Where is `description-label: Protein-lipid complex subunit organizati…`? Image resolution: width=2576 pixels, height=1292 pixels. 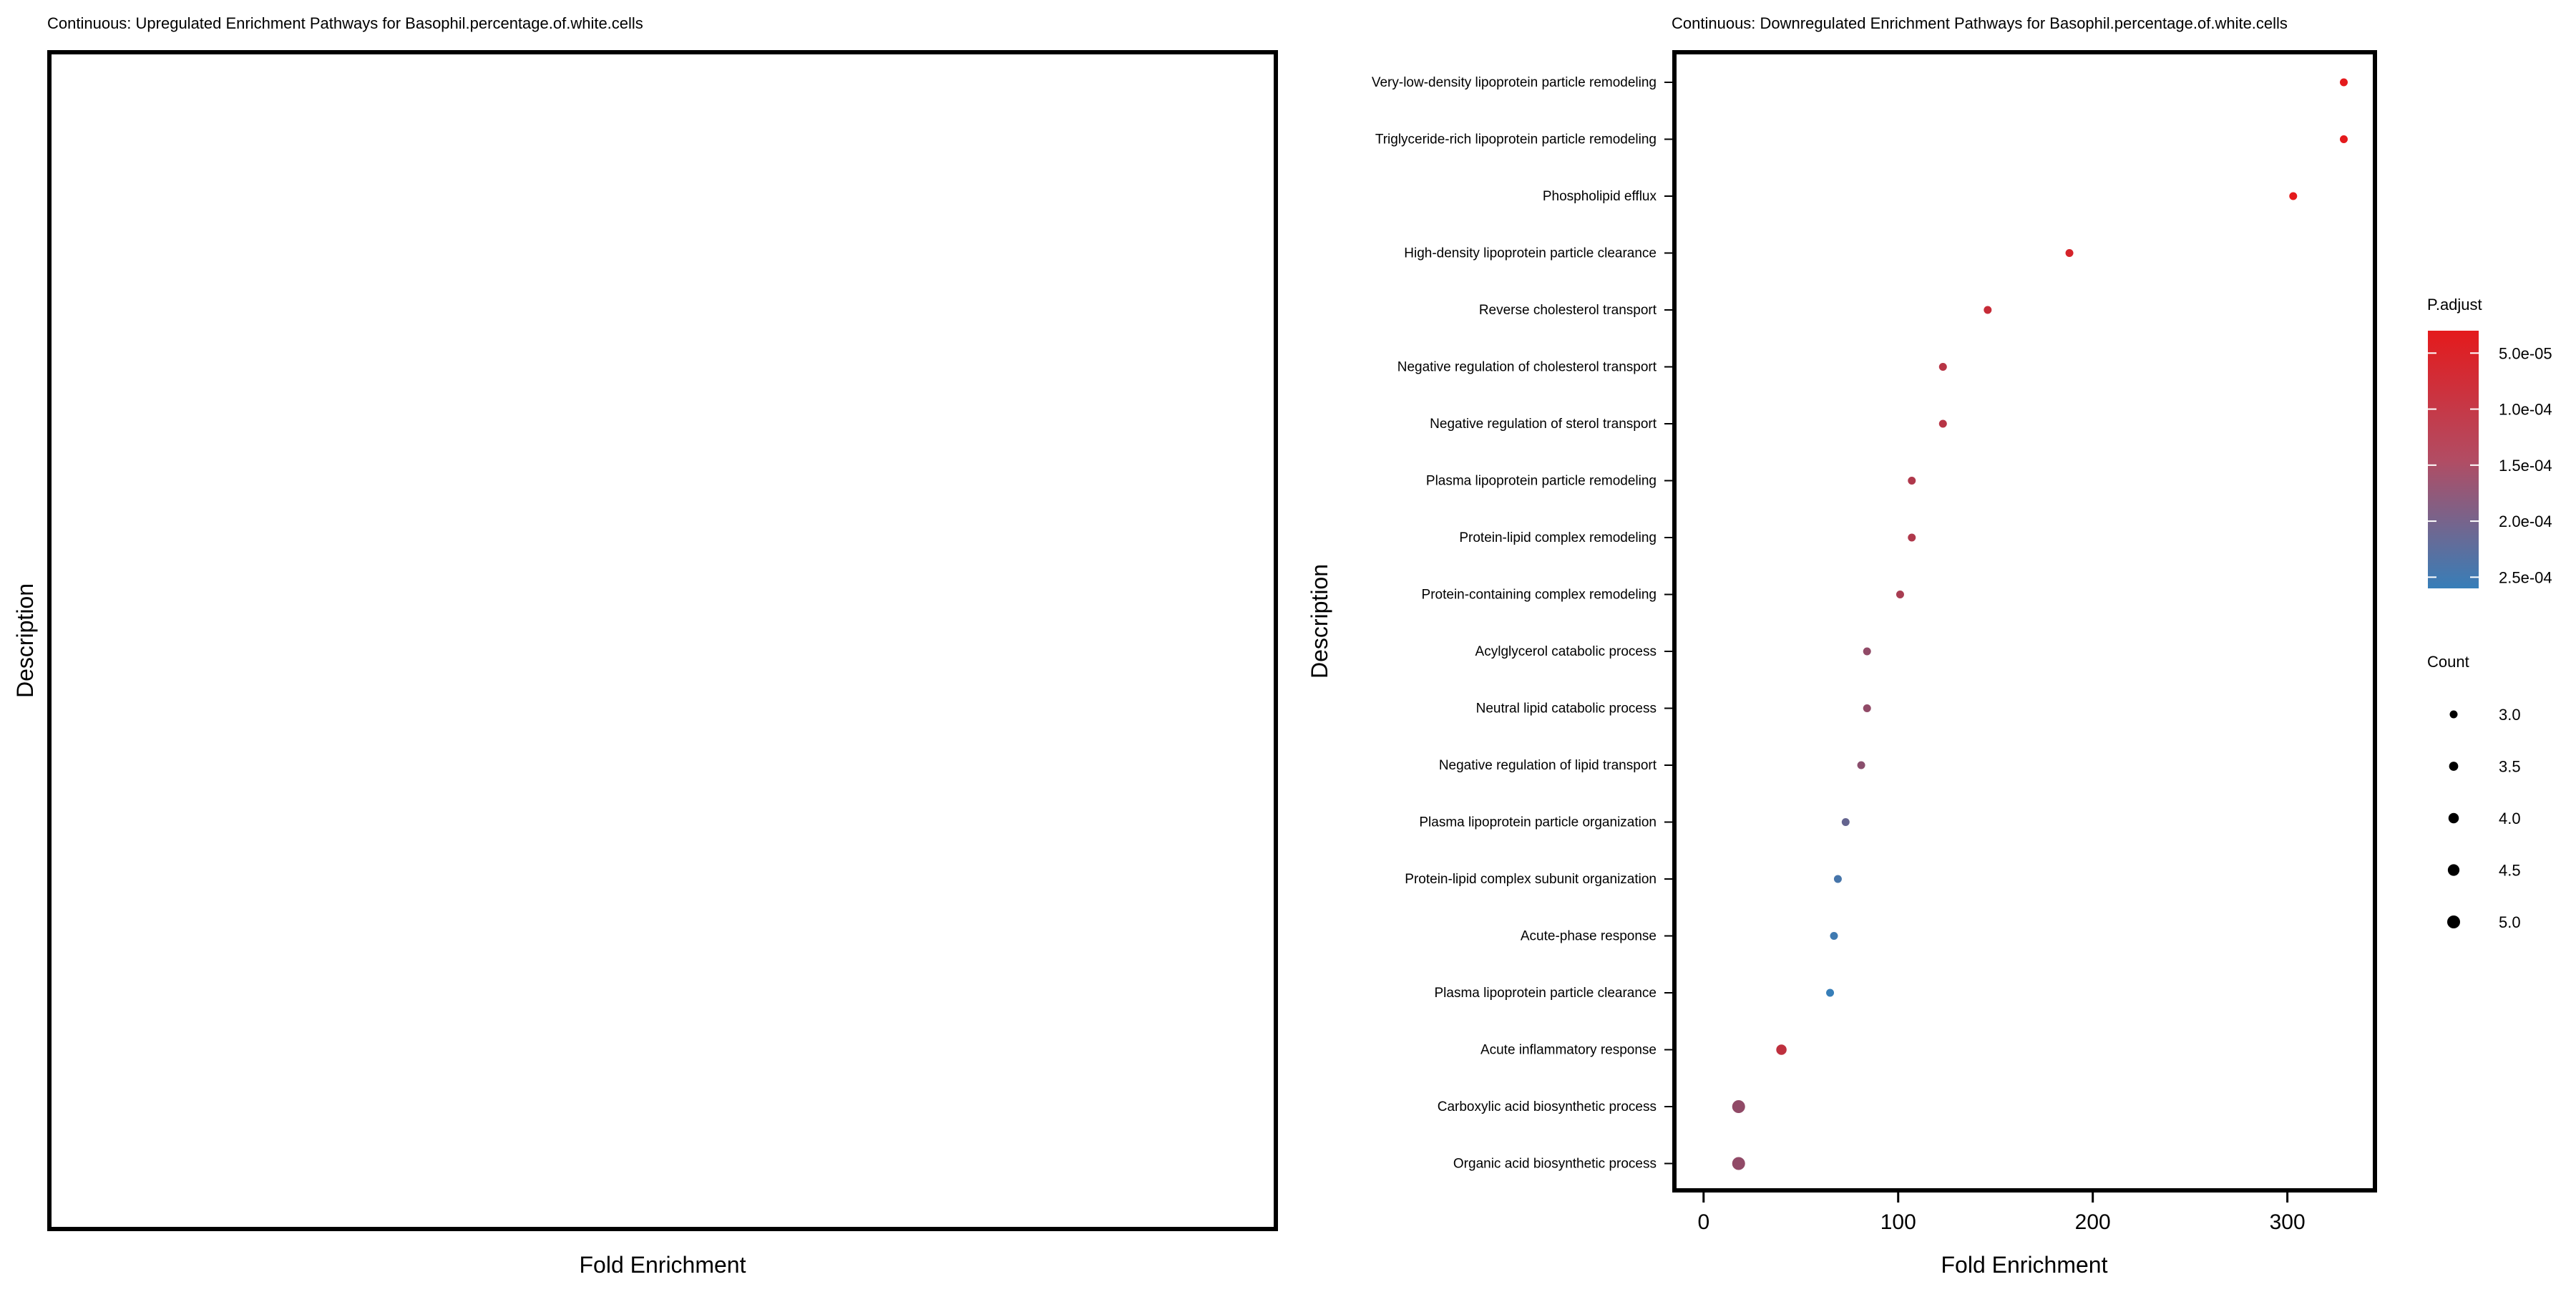
description-label: Protein-lipid complex subunit organizati… is located at coordinates (1531, 879).